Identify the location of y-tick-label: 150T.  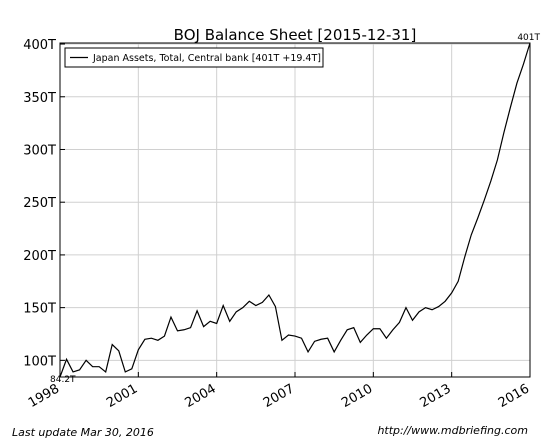
(39, 309).